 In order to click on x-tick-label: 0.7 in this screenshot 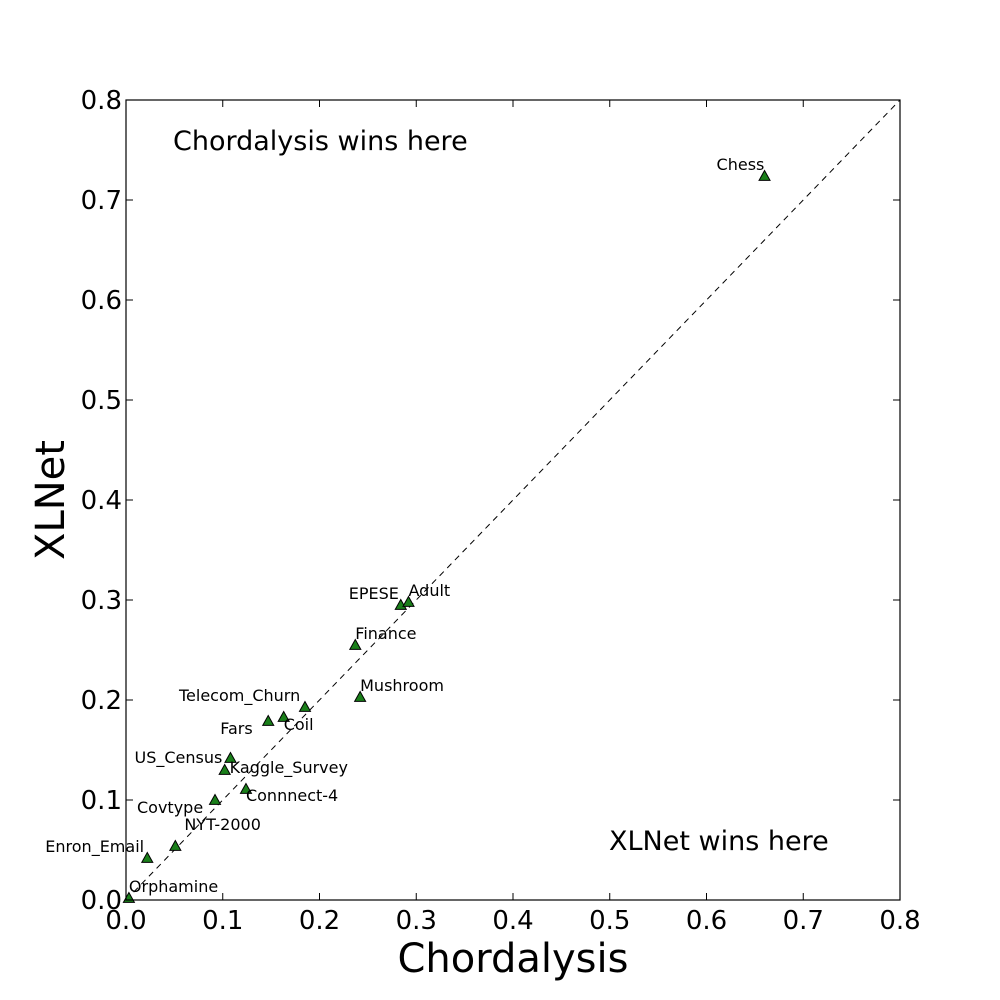, I will do `click(803, 921)`.